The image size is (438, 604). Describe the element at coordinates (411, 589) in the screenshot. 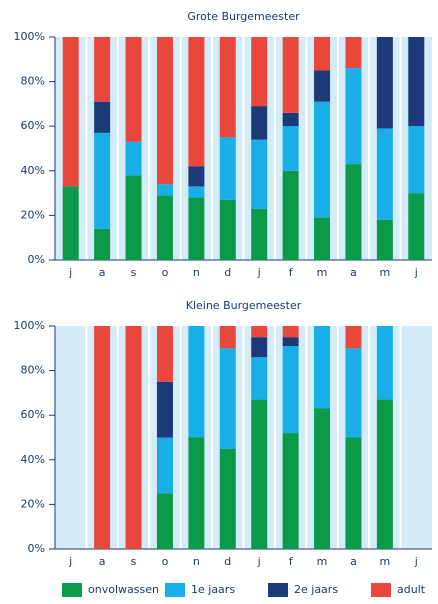

I see `legend-label: adult` at that location.